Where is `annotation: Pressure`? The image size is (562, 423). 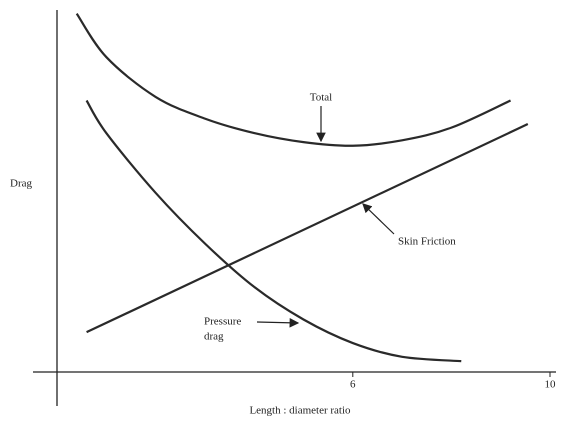 annotation: Pressure is located at coordinates (222, 322).